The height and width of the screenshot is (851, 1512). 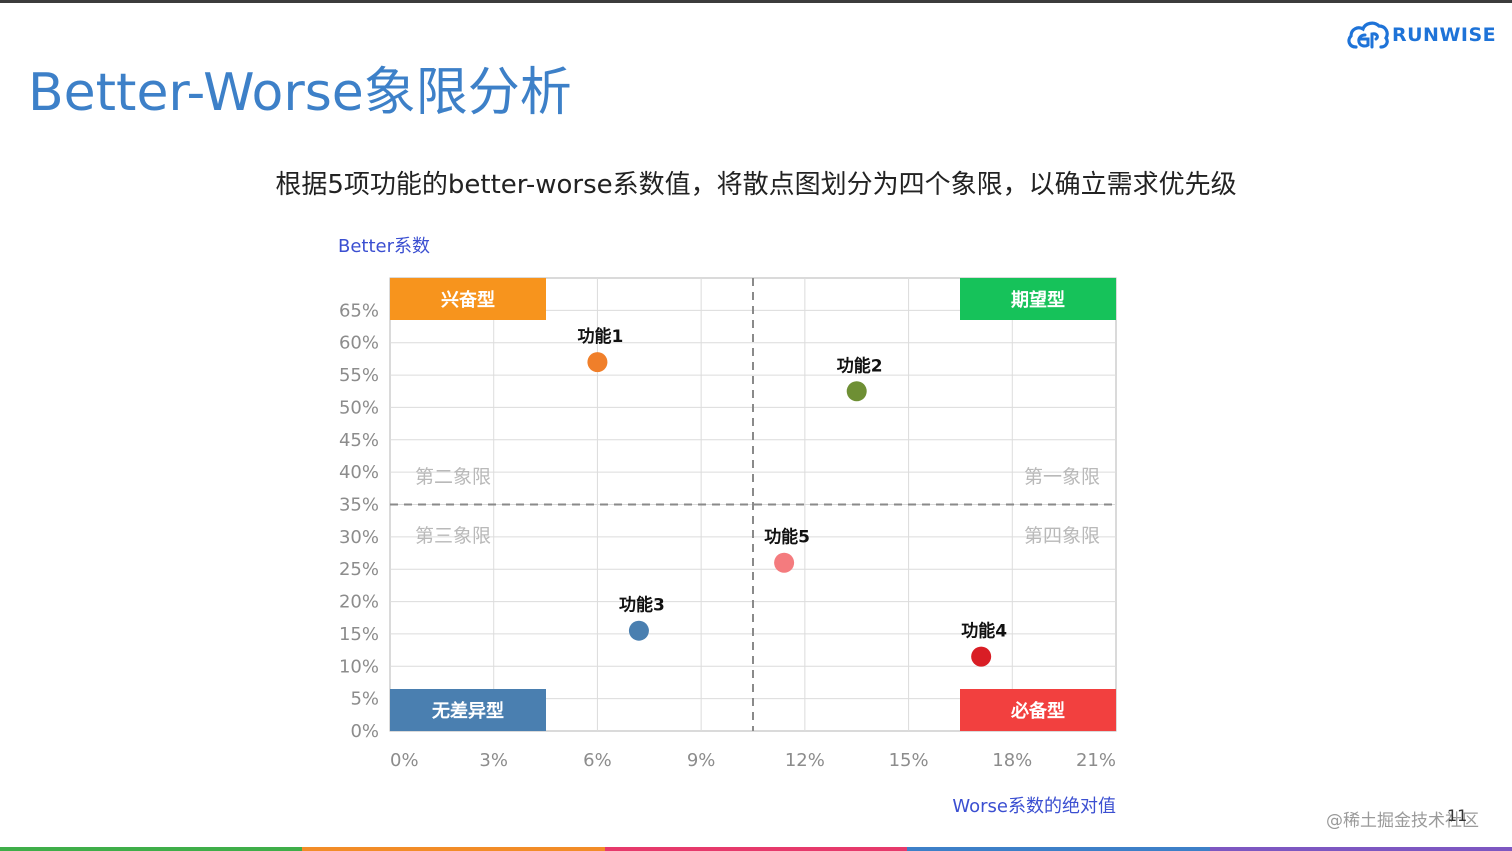 I want to click on footer-color-bar, so click(x=756, y=849).